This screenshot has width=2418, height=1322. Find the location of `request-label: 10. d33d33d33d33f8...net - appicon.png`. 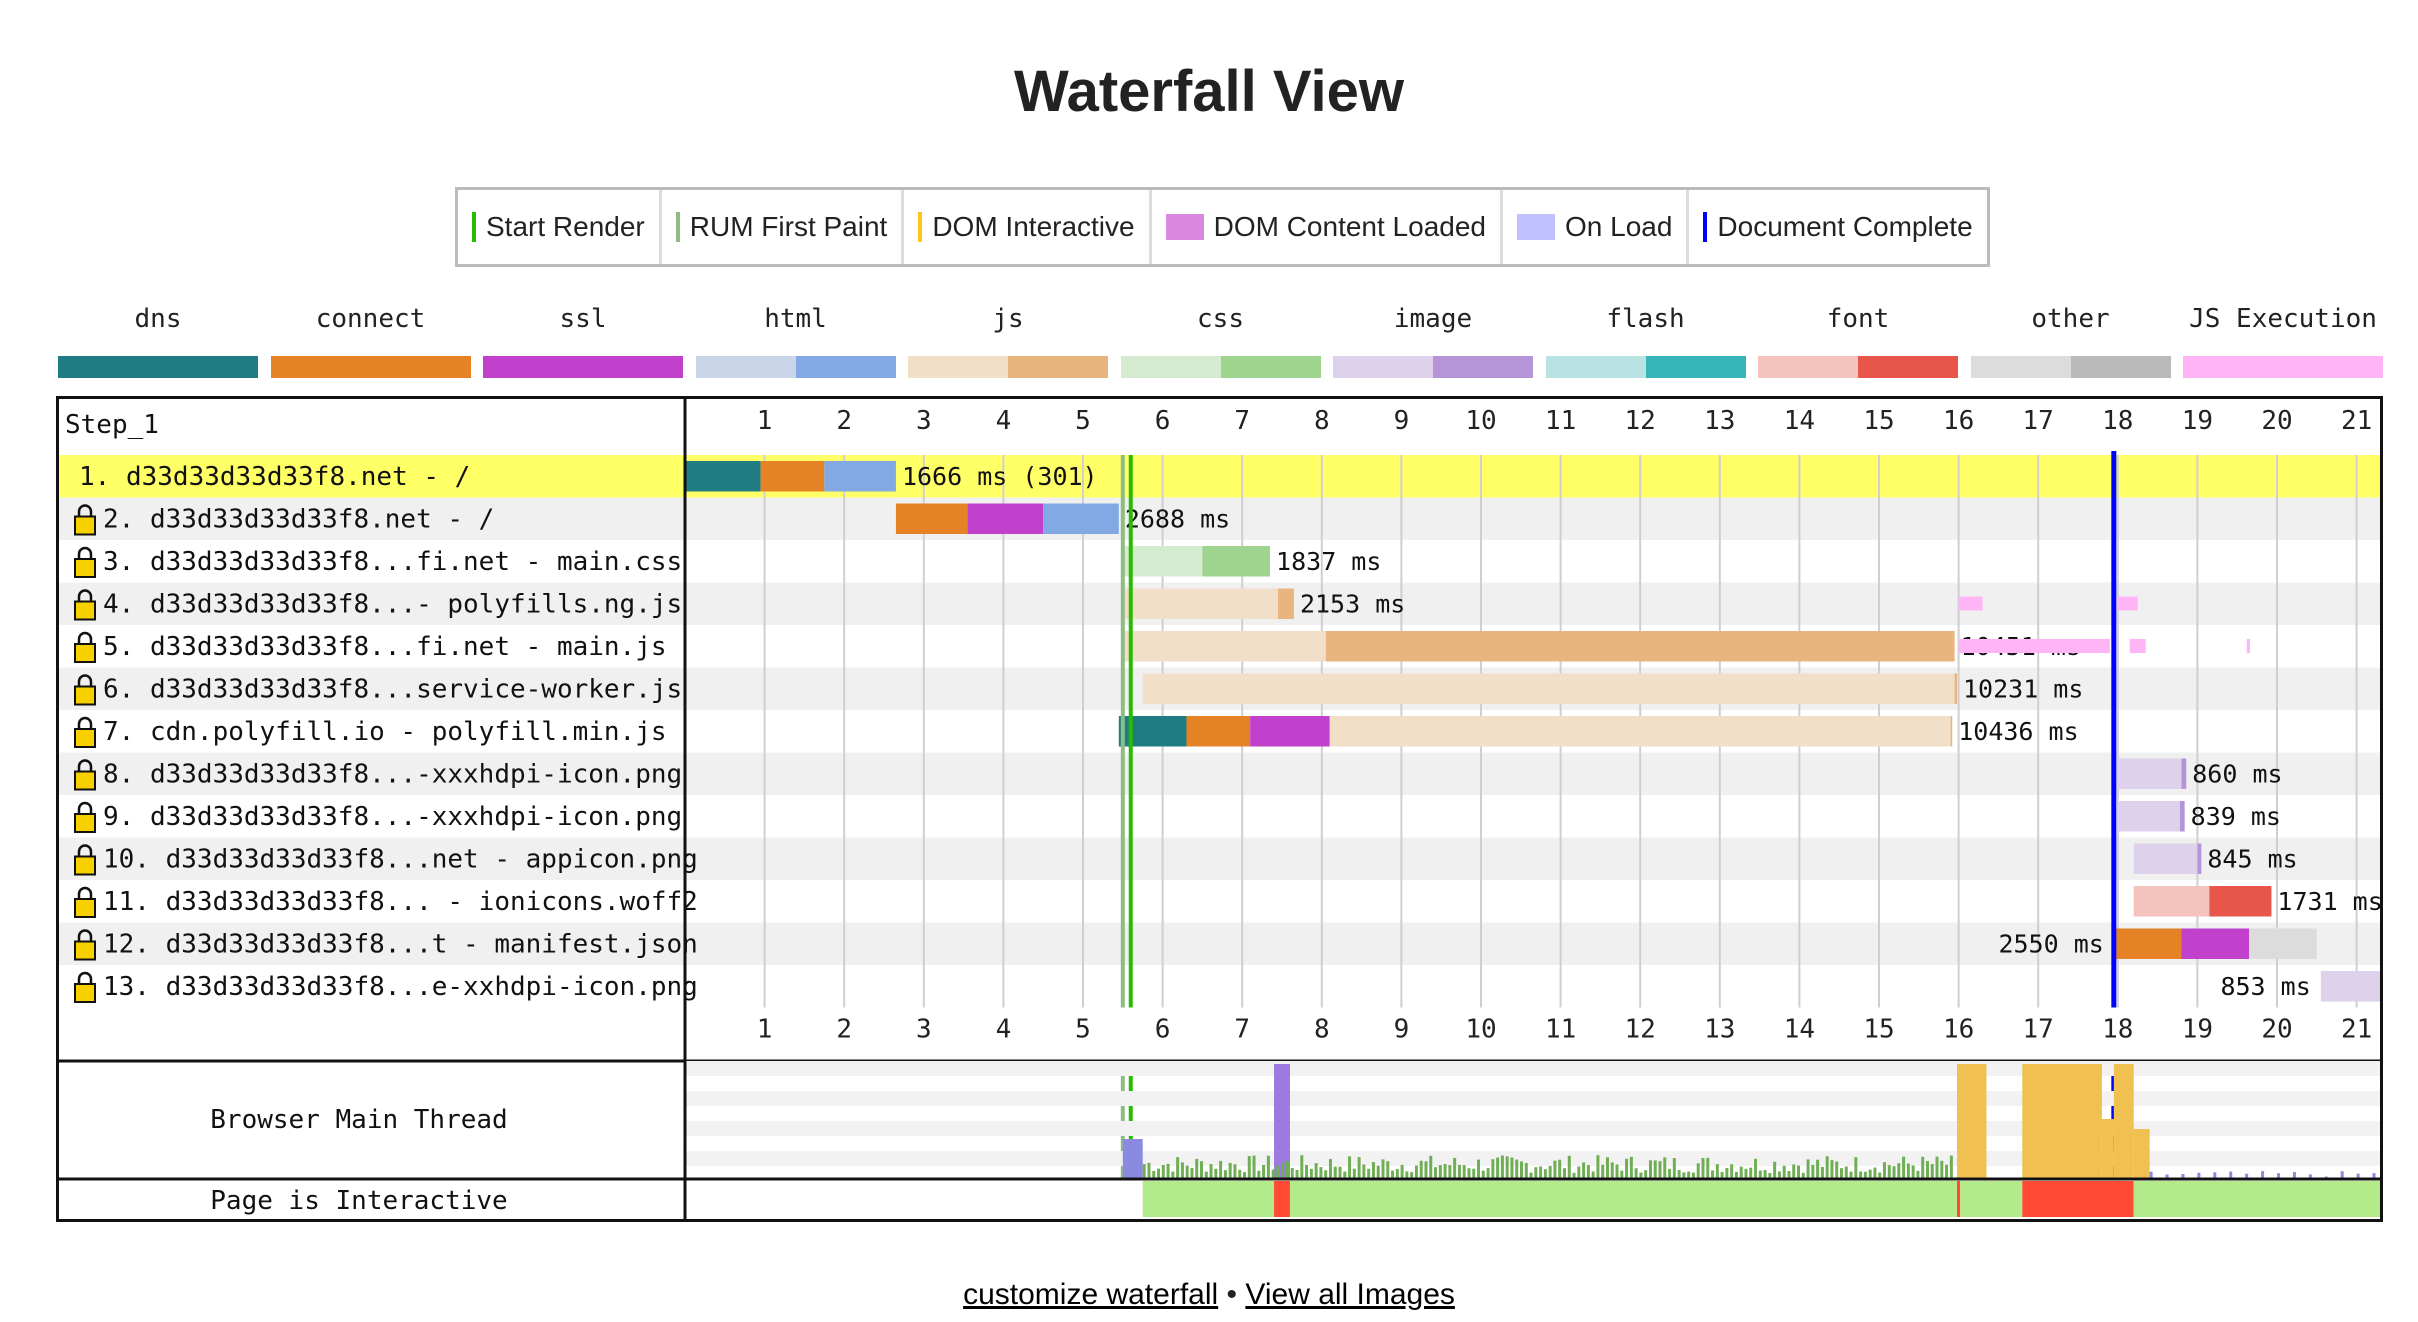

request-label: 10. d33d33d33d33f8...net - appicon.png is located at coordinates (400, 860).